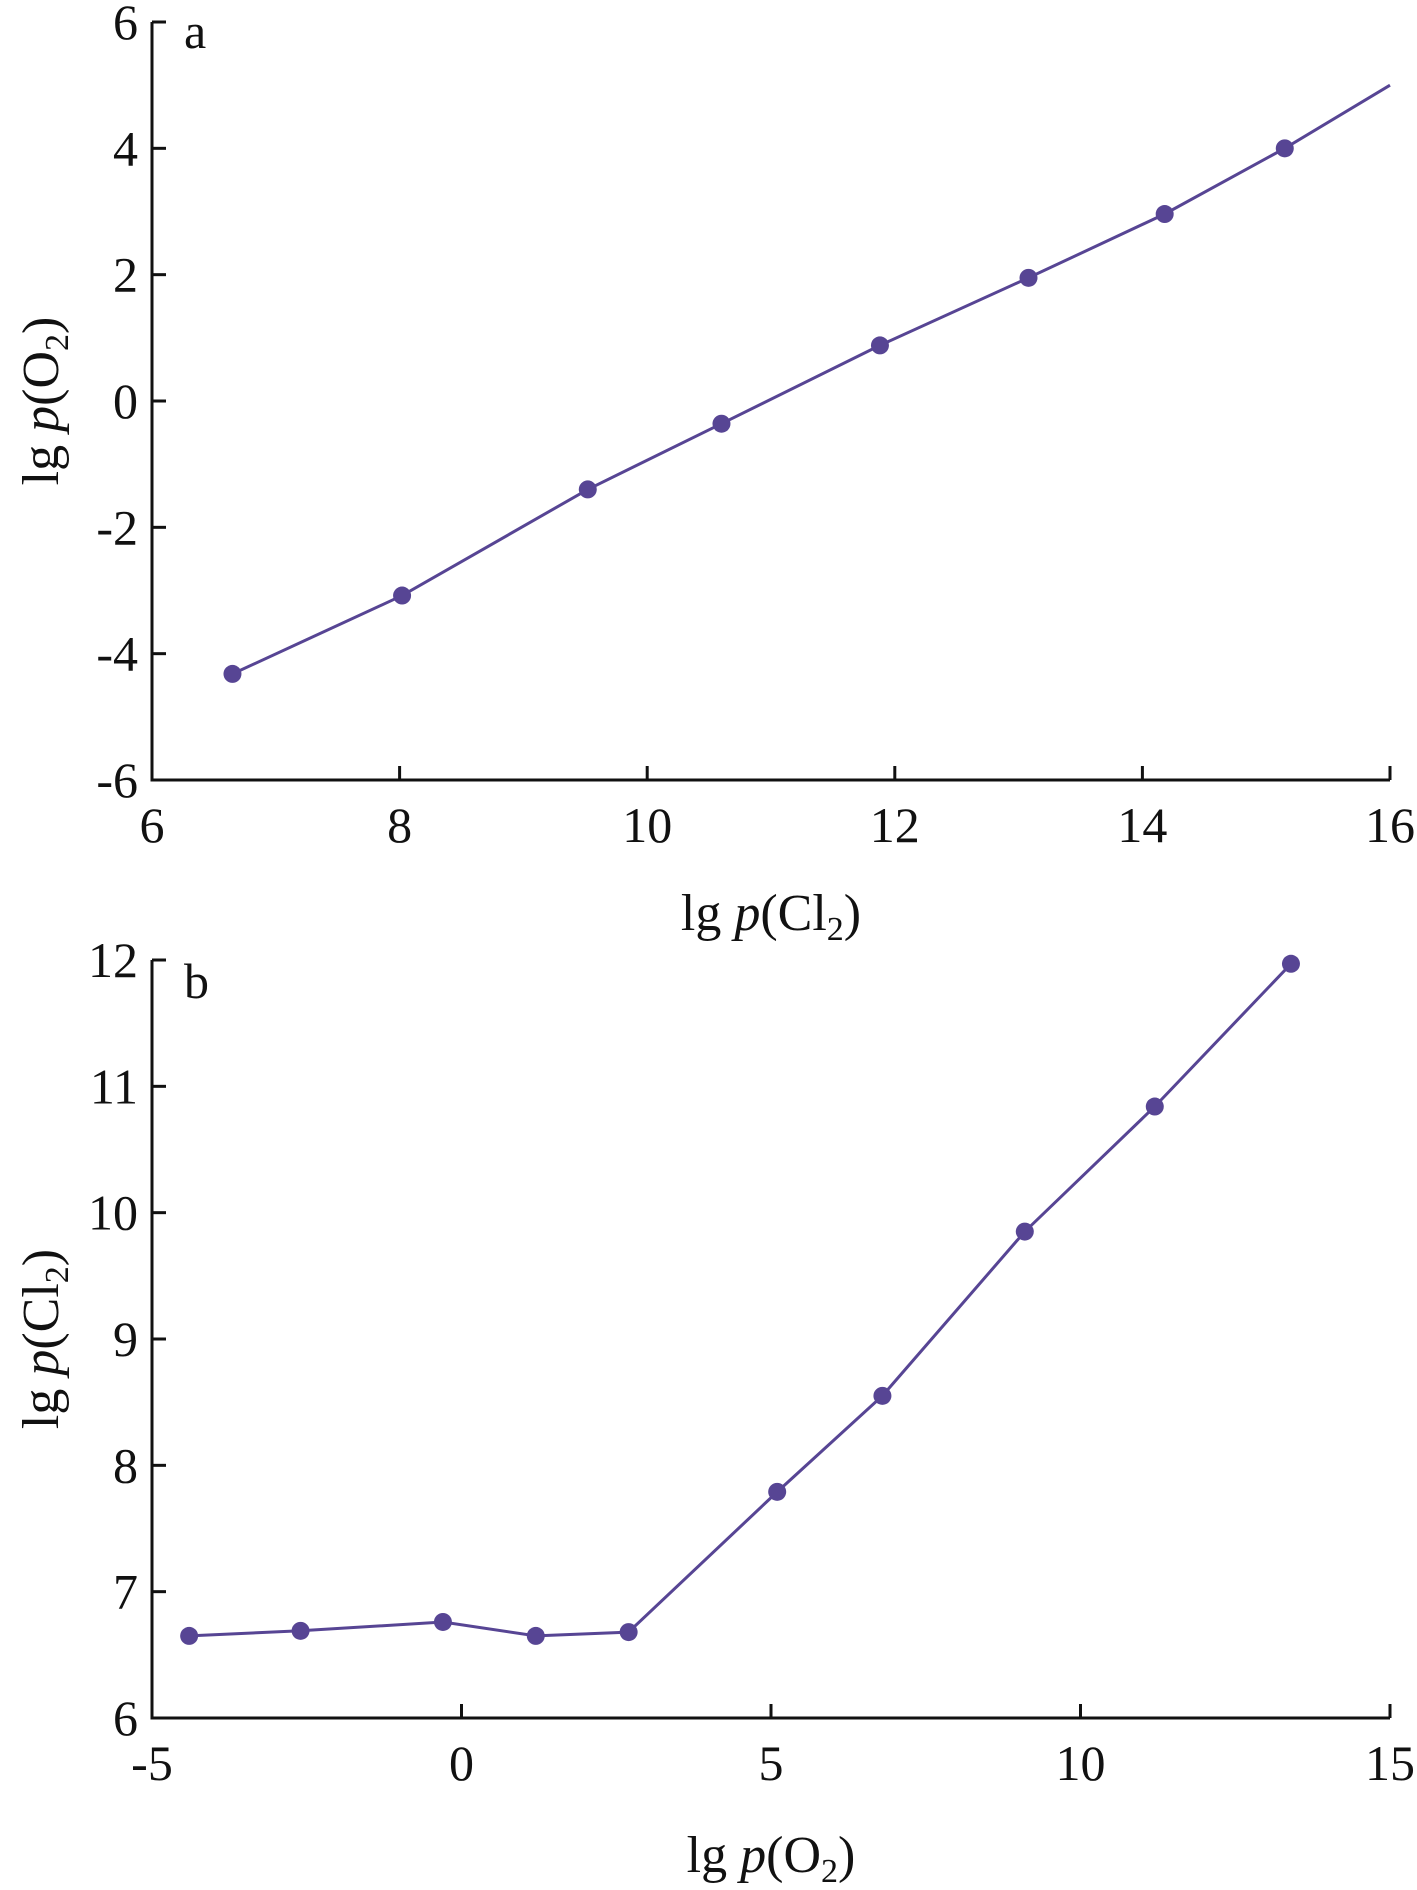 This screenshot has height=1890, width=1417. I want to click on x-tick-label: -5, so click(152, 1763).